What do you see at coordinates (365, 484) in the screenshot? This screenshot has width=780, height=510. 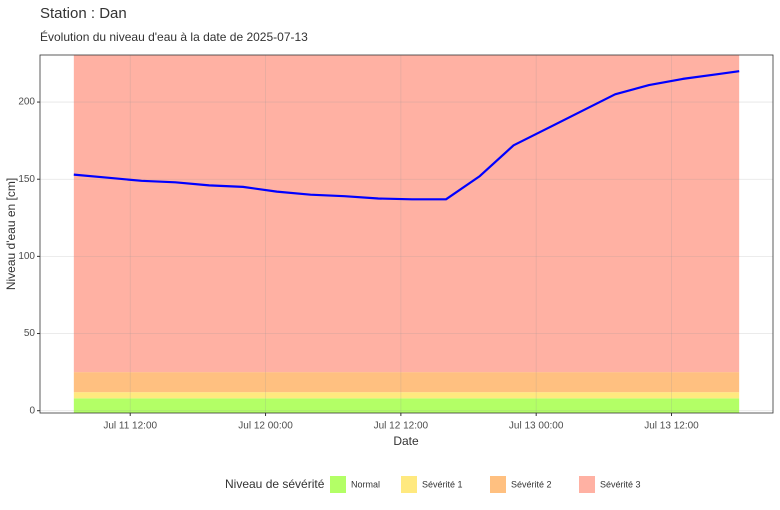 I see `legend-label: Normal` at bounding box center [365, 484].